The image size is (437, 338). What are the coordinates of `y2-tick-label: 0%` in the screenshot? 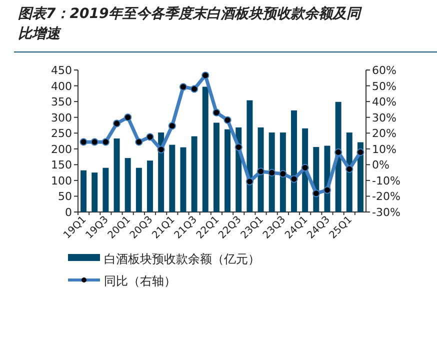 It's located at (381, 165).